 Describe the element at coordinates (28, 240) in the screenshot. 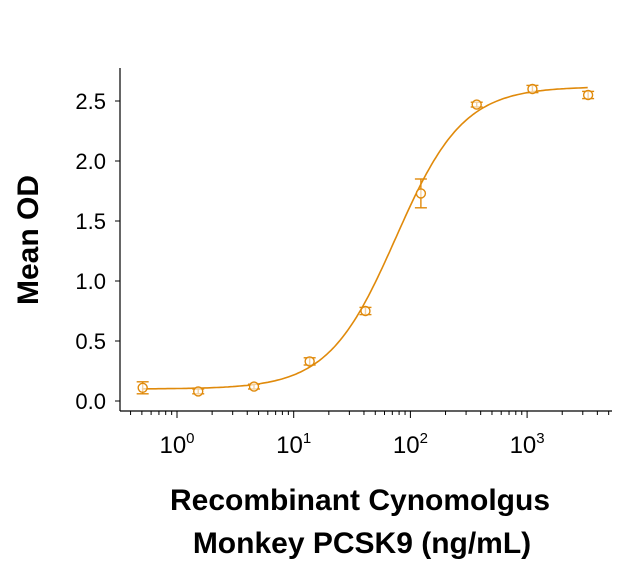

I see `y-axis-title: Mean OD` at that location.